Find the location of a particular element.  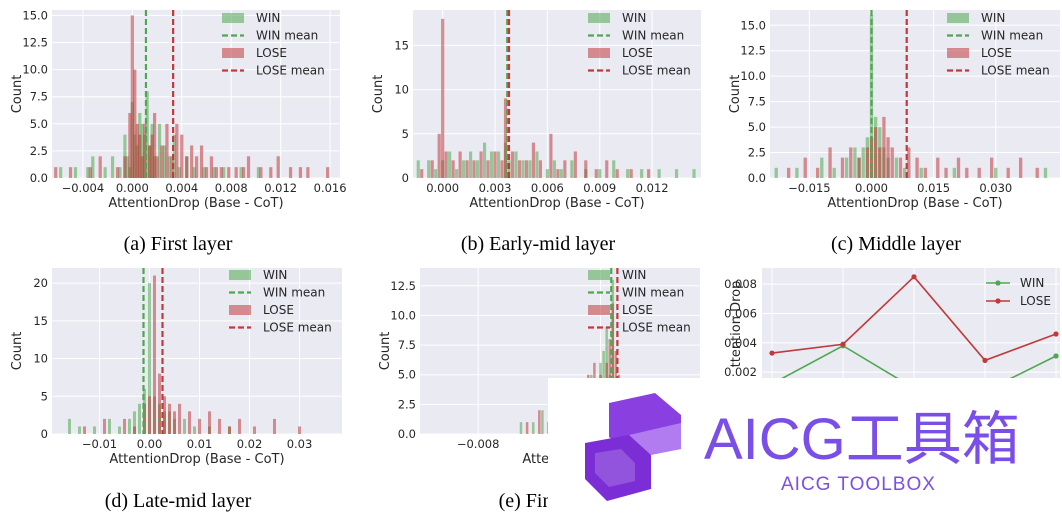

x-tick-label: 0.015 is located at coordinates (933, 188).